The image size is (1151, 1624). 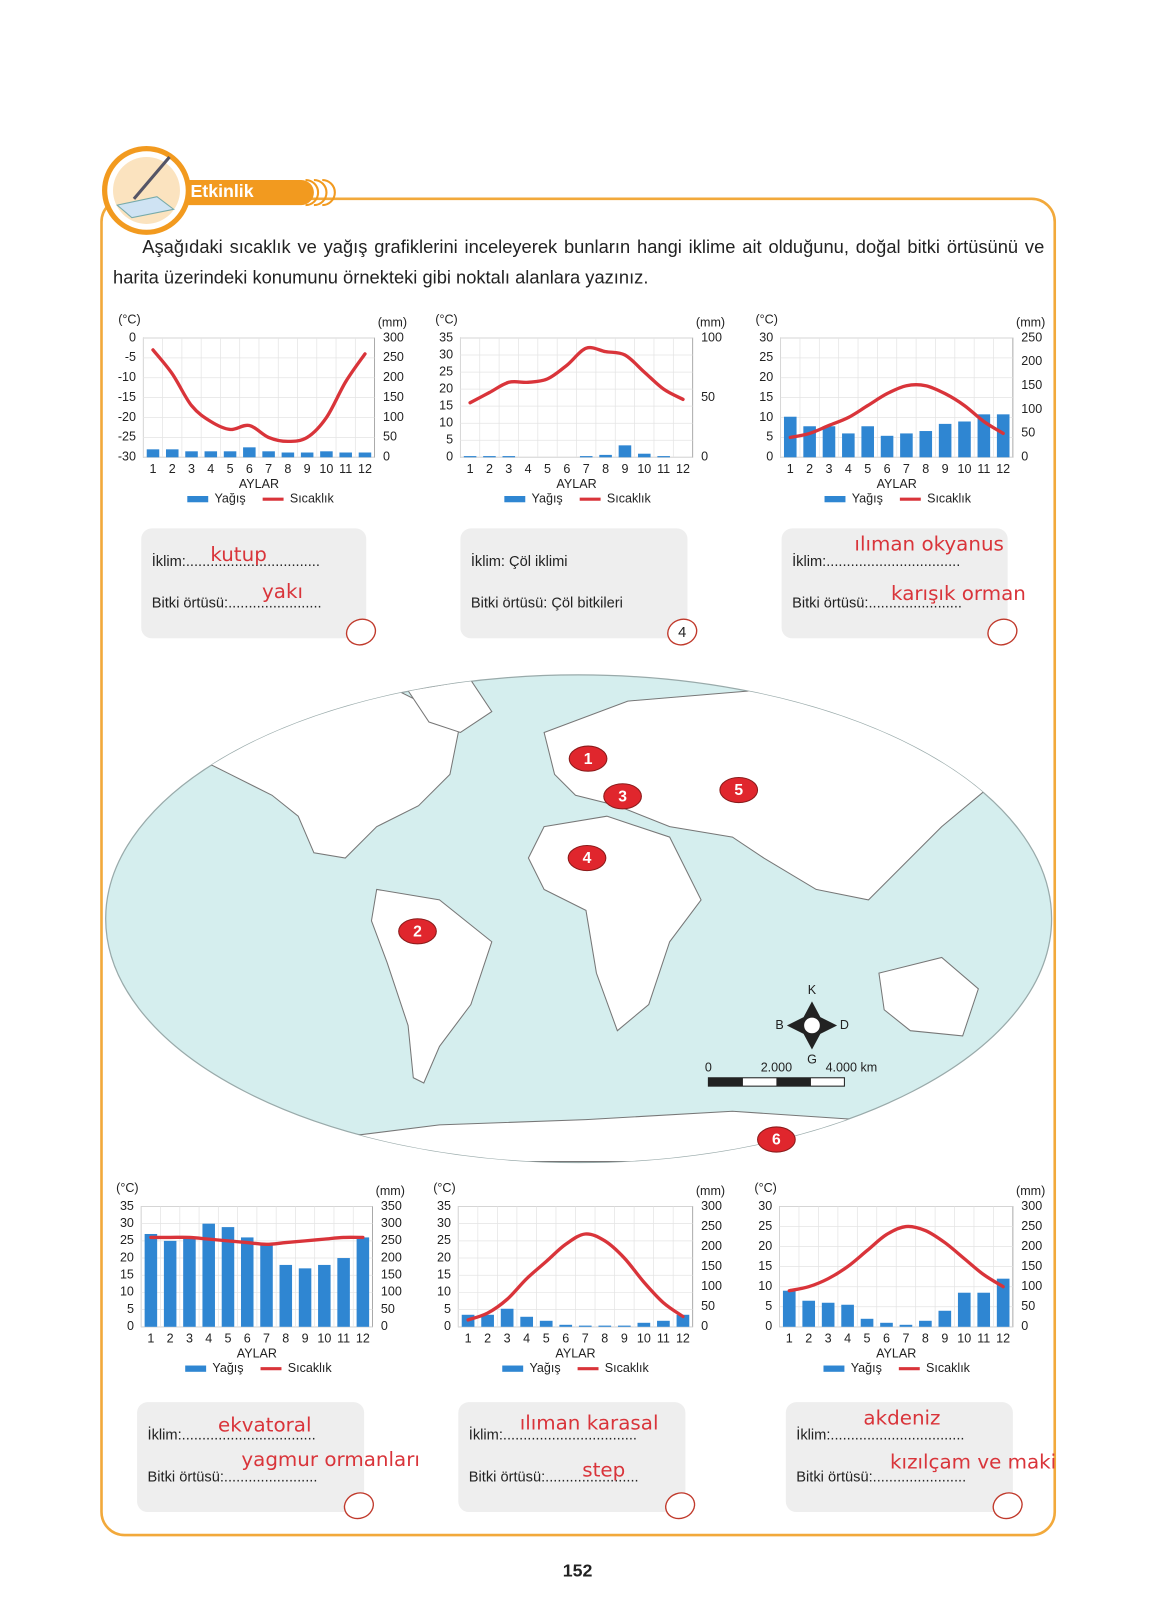 I want to click on map-marker-label: 5, so click(x=738, y=790).